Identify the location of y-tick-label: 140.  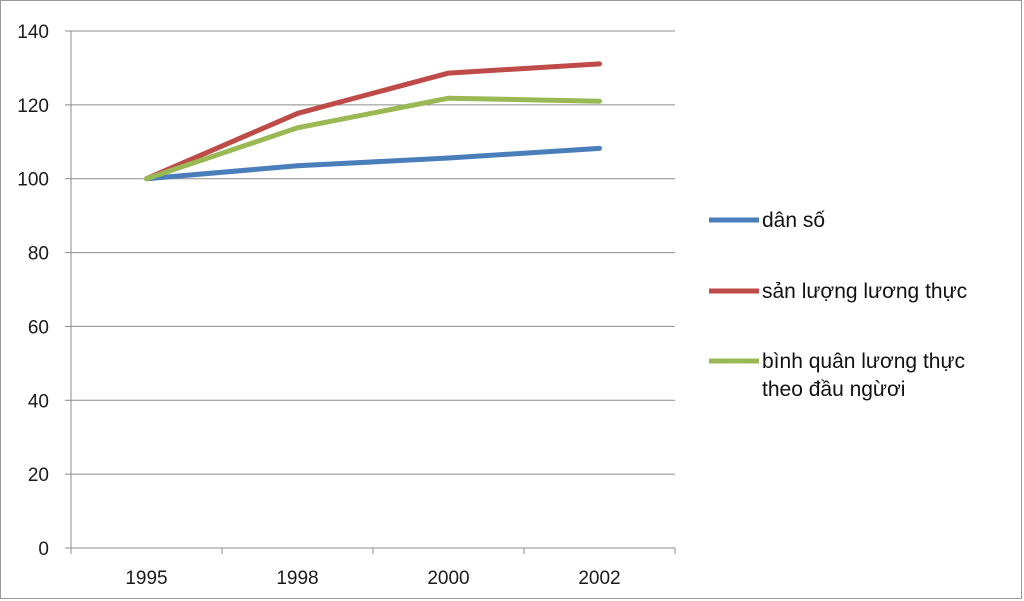
(33, 32).